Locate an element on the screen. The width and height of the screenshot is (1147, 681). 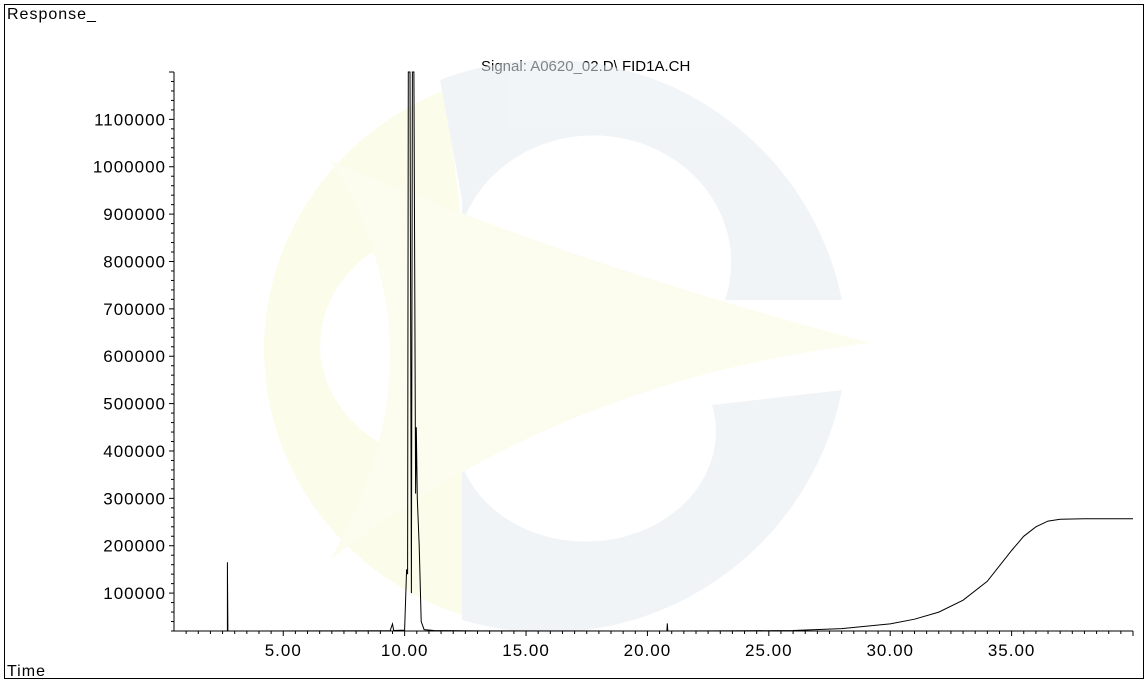
watermark-arc-top is located at coordinates (641, 179).